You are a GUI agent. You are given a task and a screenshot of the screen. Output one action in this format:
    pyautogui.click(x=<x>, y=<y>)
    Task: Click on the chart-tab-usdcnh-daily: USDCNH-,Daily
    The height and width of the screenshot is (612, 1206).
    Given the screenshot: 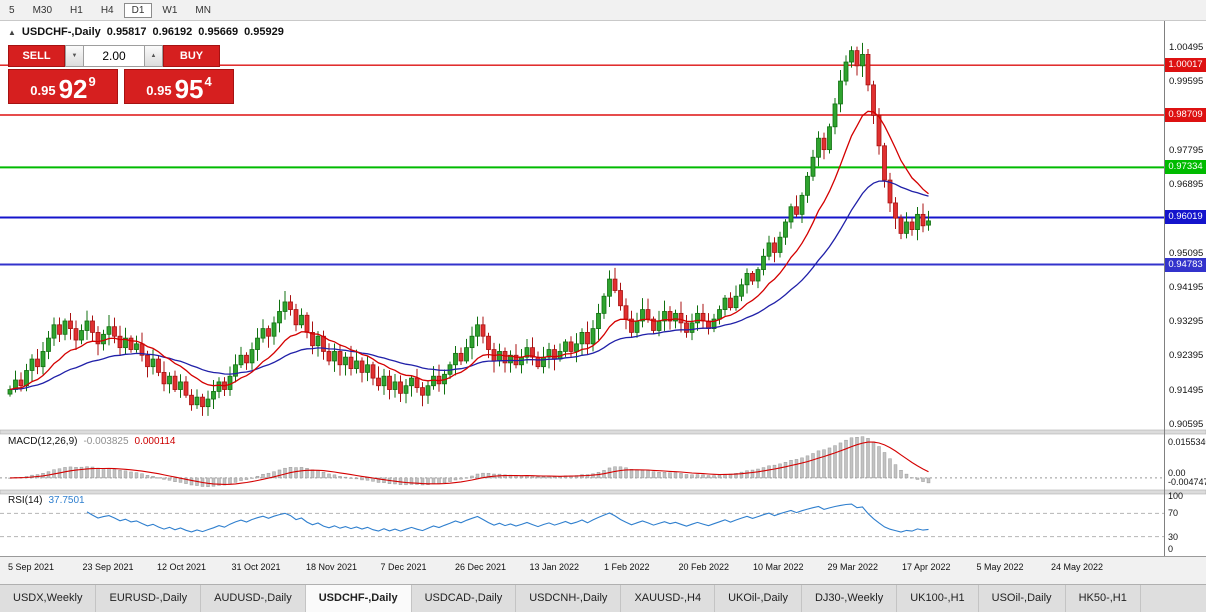 What is the action you would take?
    pyautogui.click(x=569, y=598)
    